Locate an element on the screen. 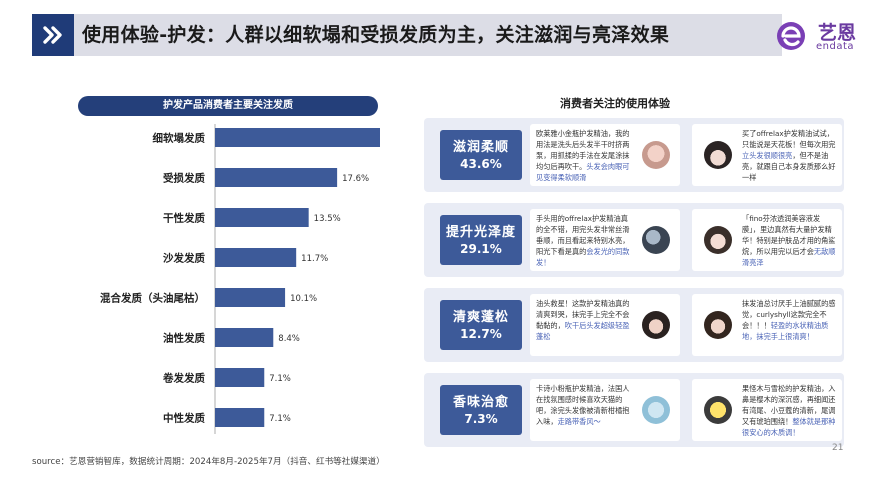 This screenshot has width=882, height=486. panel-label-text: 香味治愈 is located at coordinates (480, 402).